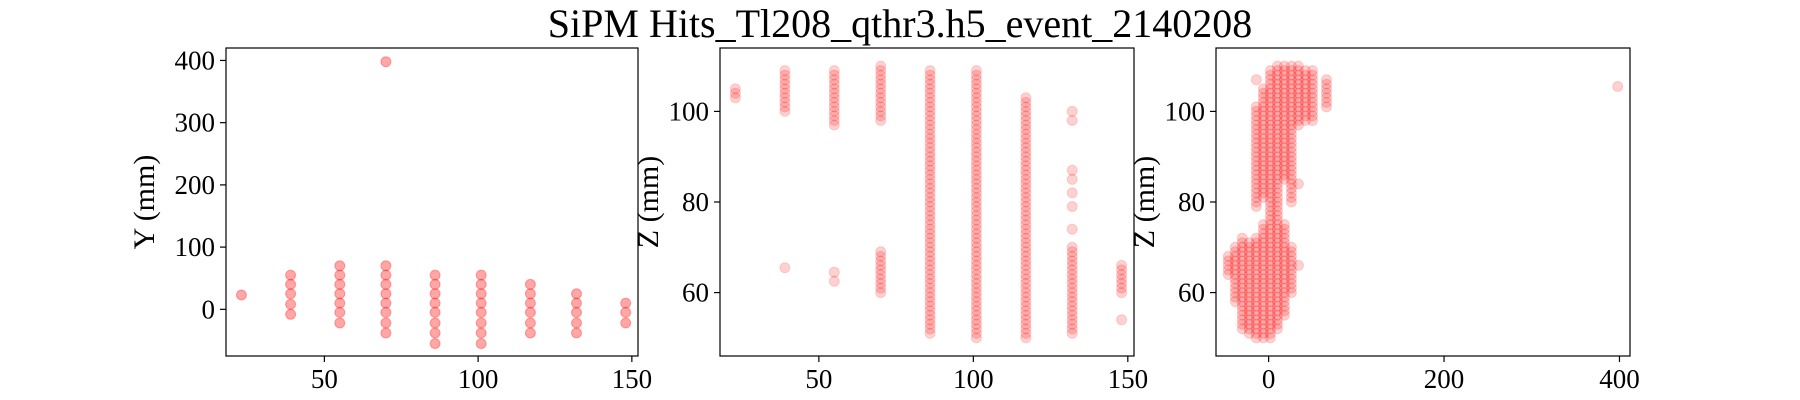 The height and width of the screenshot is (400, 1800). What do you see at coordinates (195, 185) in the screenshot?
I see `y-tick-label: 200` at bounding box center [195, 185].